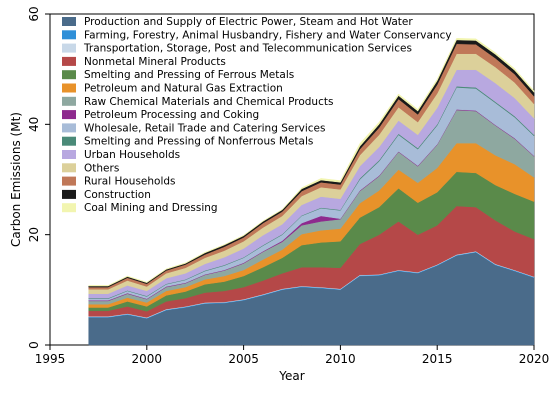 Image resolution: width=550 pixels, height=403 pixels. Describe the element at coordinates (16, 179) in the screenshot. I see `y-axis-label: Carbon Emissions (Mt)` at that location.